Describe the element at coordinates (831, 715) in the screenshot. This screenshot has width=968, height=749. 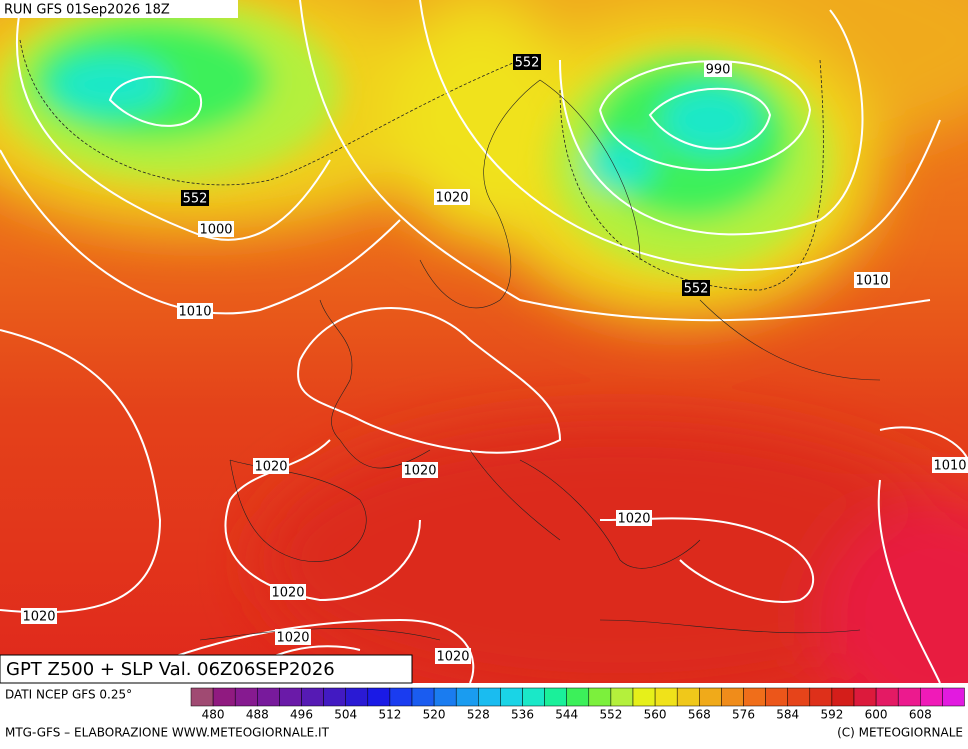
I see `legend-tick-label: 592` at that location.